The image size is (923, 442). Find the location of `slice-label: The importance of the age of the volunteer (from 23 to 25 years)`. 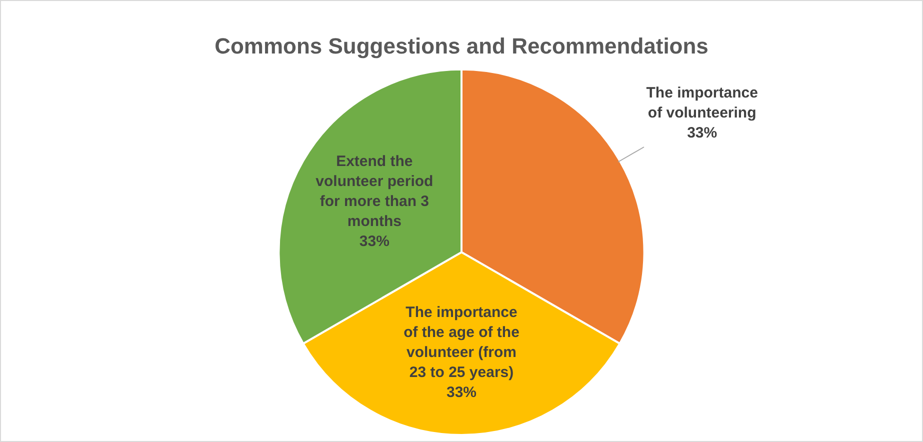

slice-label: The importance of the age of the volunteer (from 23 to 25 years) is located at coordinates (462, 342).